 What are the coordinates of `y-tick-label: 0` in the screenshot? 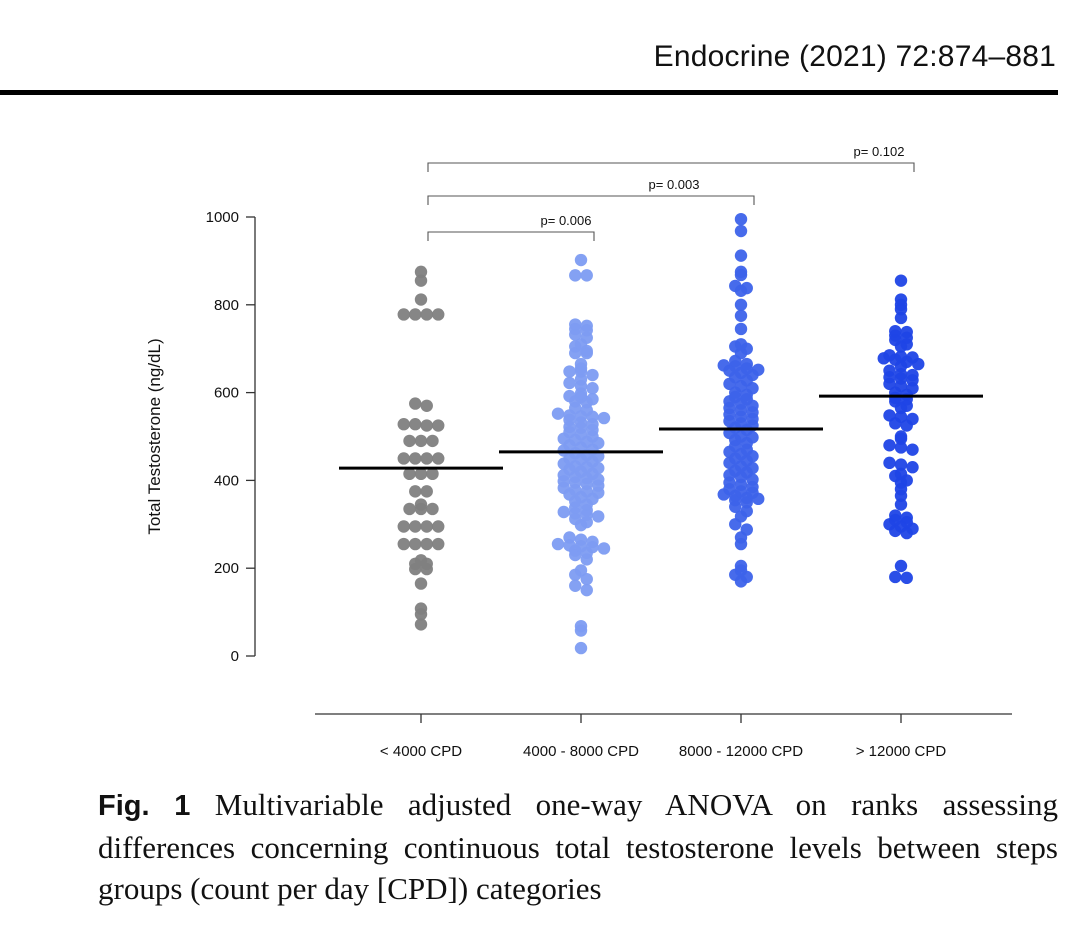 It's located at (235, 656).